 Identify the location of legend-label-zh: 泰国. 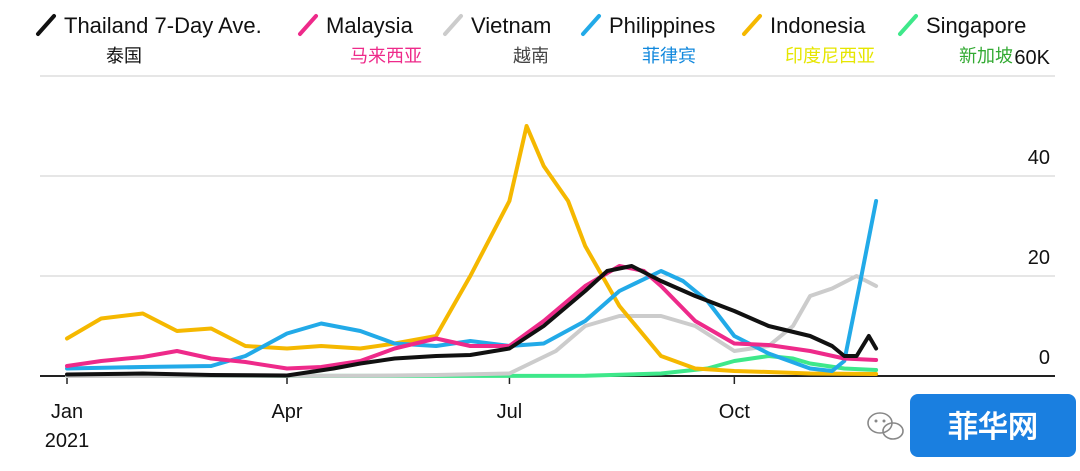
(124, 56).